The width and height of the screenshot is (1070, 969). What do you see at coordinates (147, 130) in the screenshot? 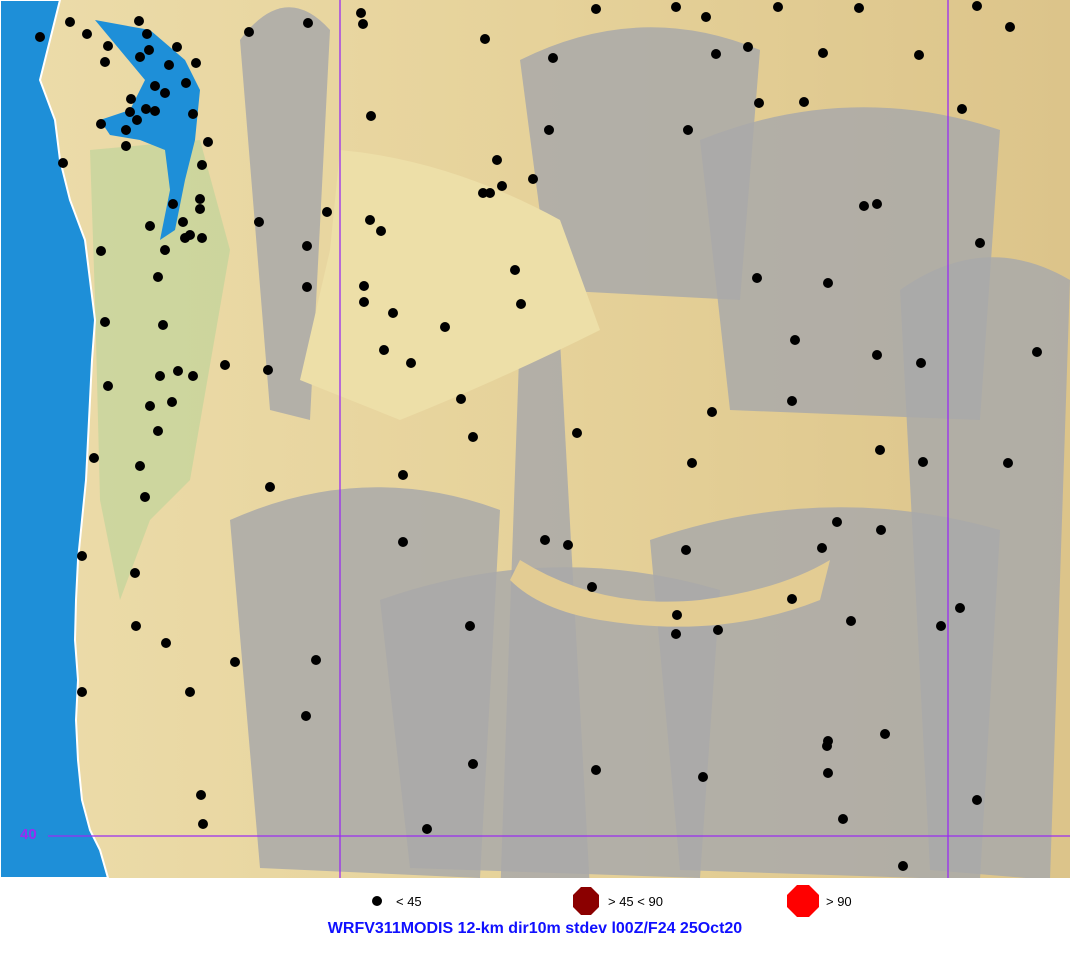
I see `puget-sound` at bounding box center [147, 130].